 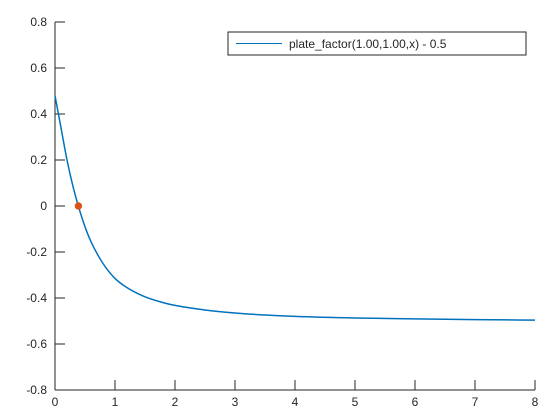 What do you see at coordinates (475, 402) in the screenshot?
I see `x-tick-label: 7` at bounding box center [475, 402].